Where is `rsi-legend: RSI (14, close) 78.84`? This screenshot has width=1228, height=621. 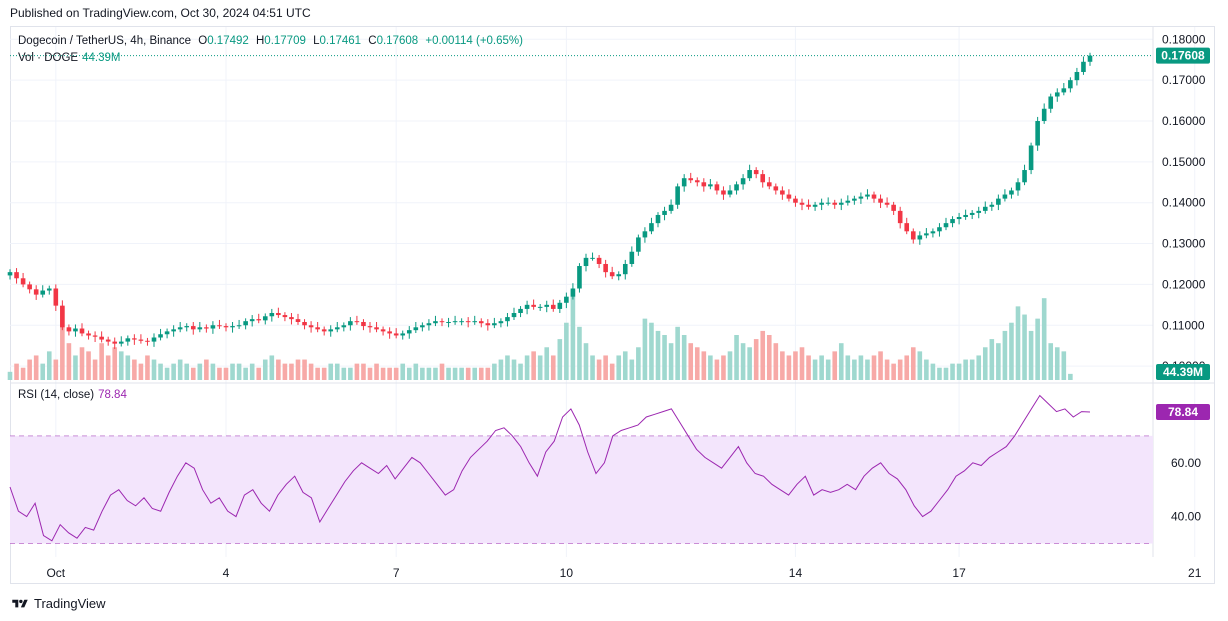
rsi-legend: RSI (14, close) 78.84 is located at coordinates (72, 395).